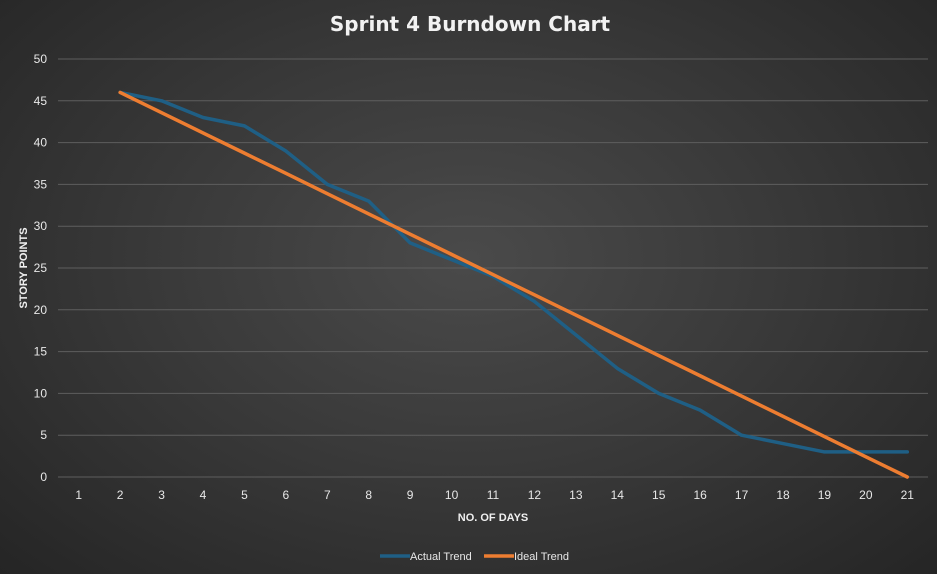 This screenshot has height=574, width=937. I want to click on x-tick-18: 18, so click(783, 495).